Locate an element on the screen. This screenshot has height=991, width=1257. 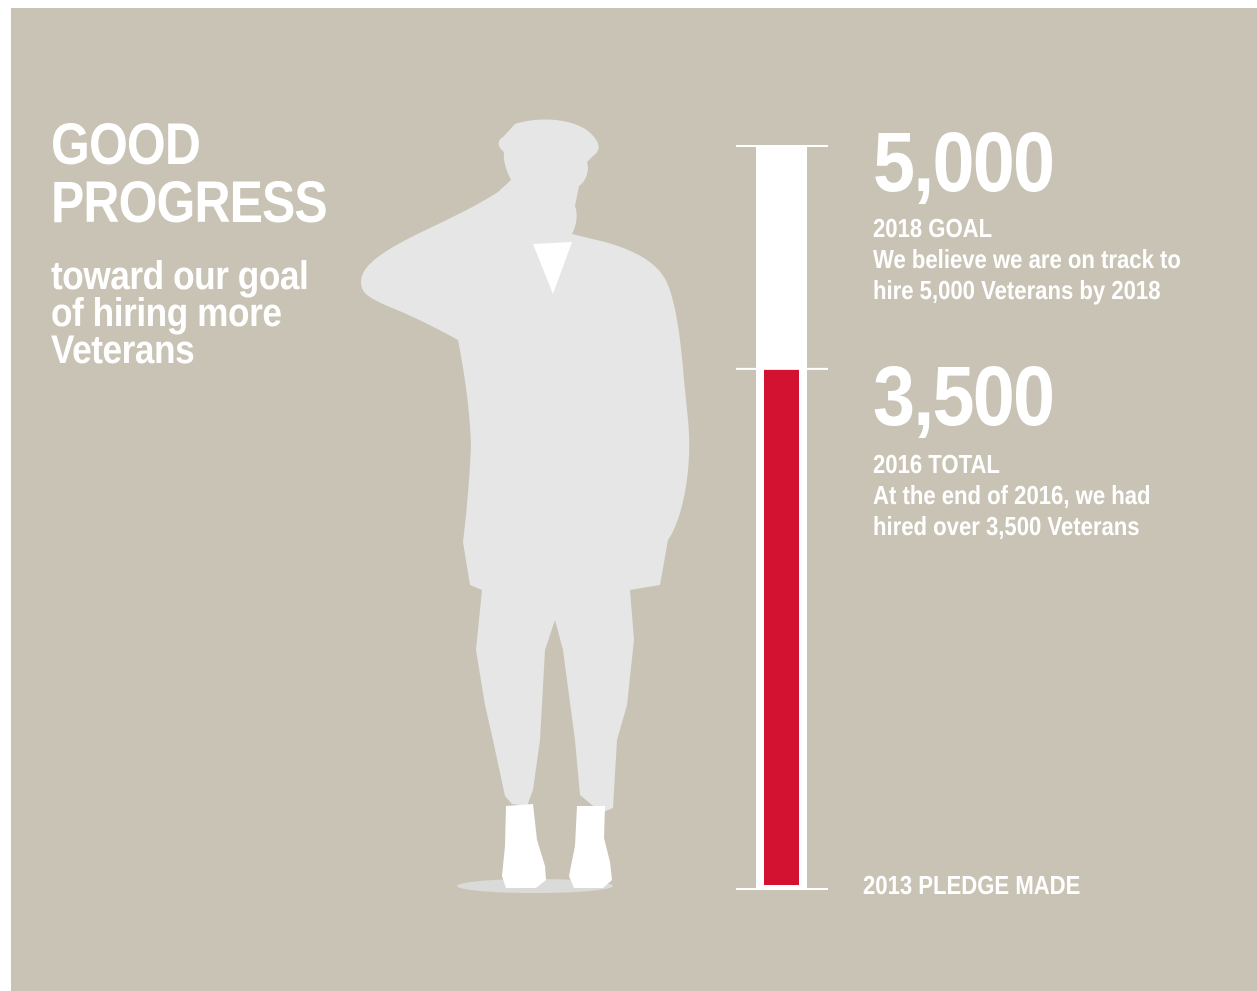
goal-value-label: 5,000 is located at coordinates (964, 162).